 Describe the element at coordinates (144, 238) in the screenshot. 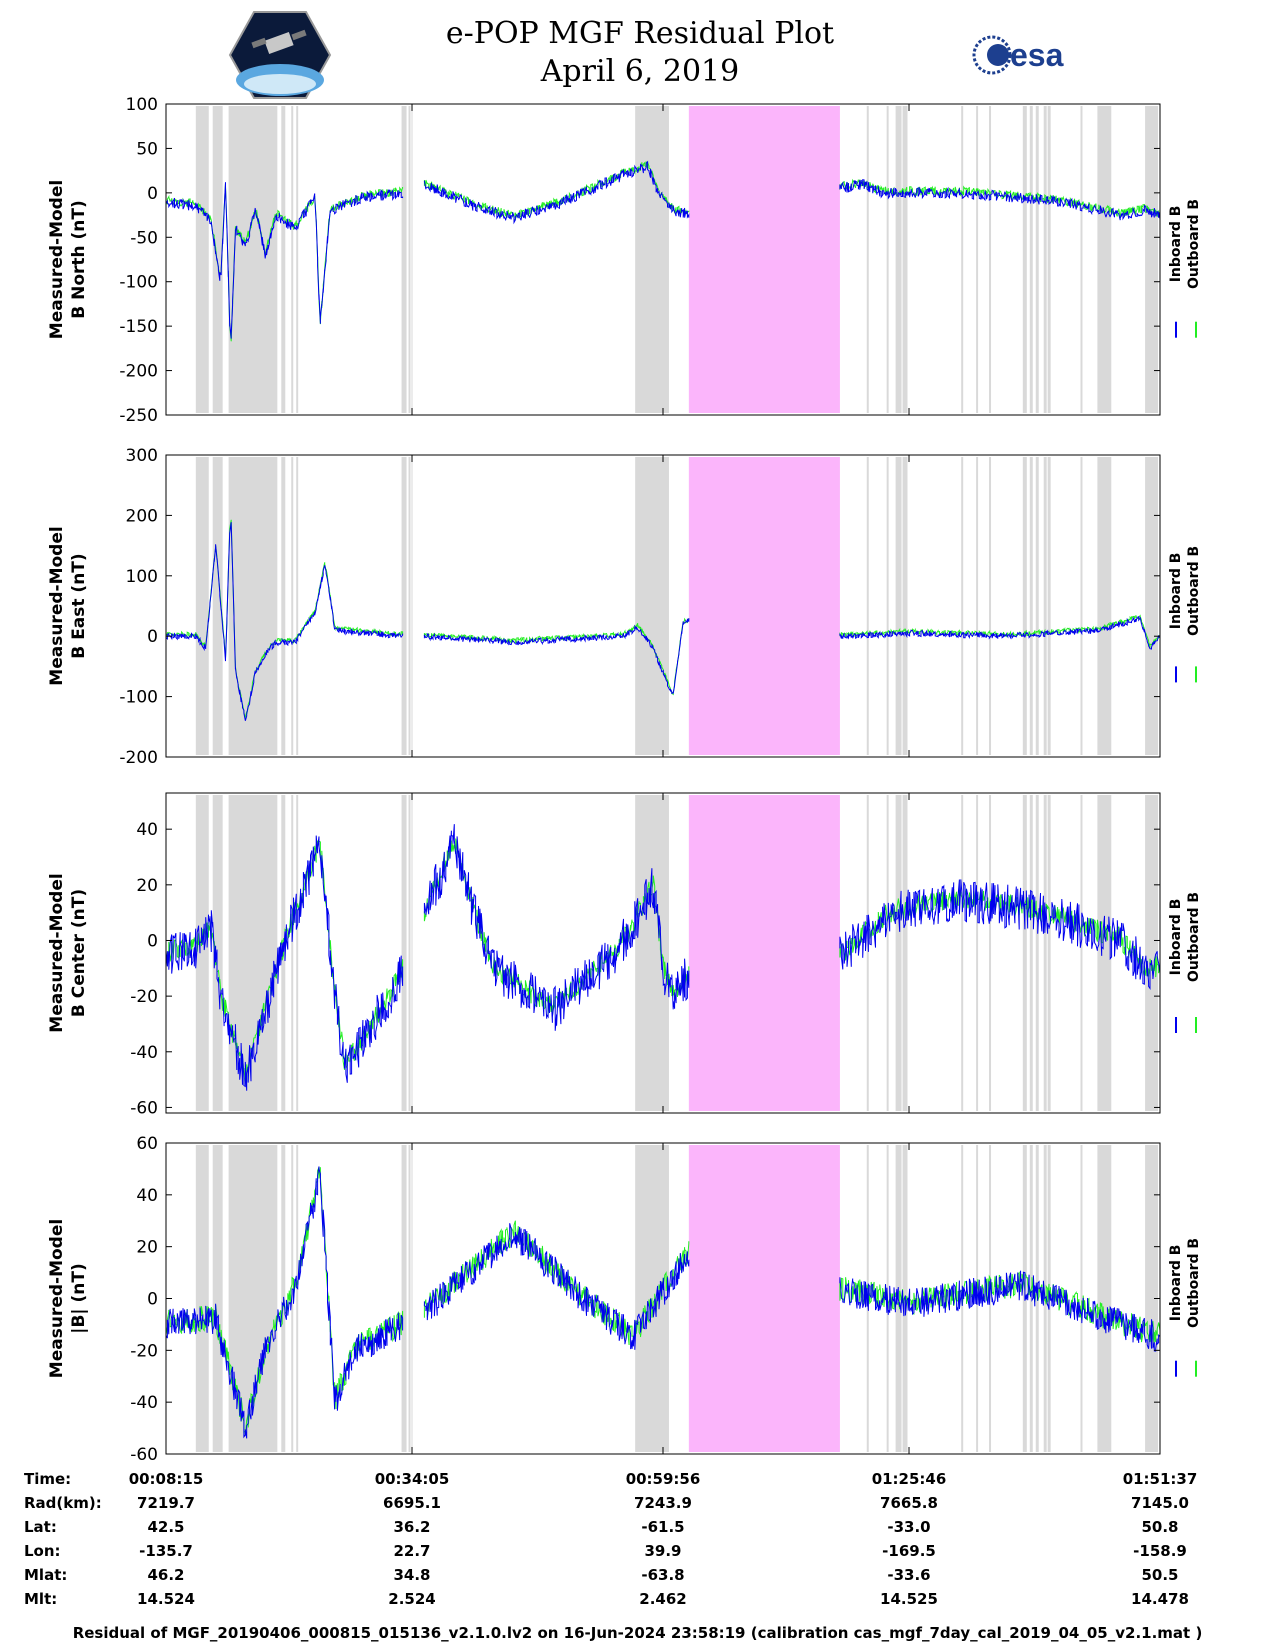

I see `y-tick-label: -50` at that location.